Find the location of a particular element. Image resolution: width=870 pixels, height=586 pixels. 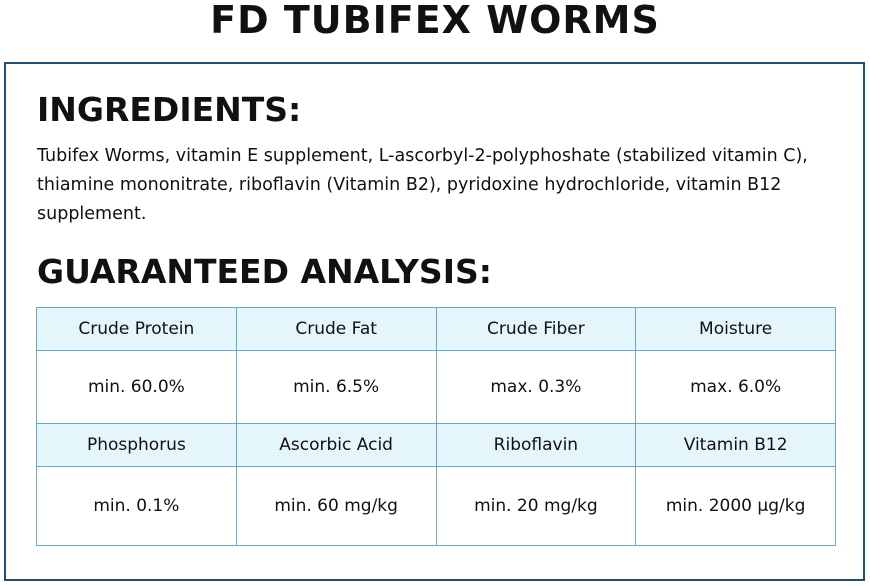

nutrient-name: Crude Fat is located at coordinates (336, 329).